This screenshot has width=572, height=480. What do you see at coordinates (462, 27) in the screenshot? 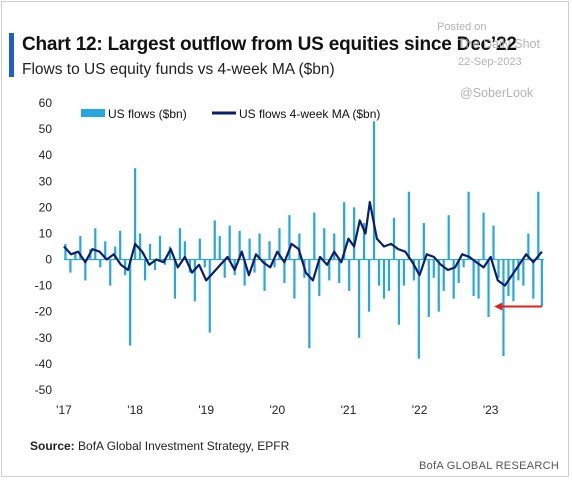
I see `watermark-posted-on: Posted on` at bounding box center [462, 27].